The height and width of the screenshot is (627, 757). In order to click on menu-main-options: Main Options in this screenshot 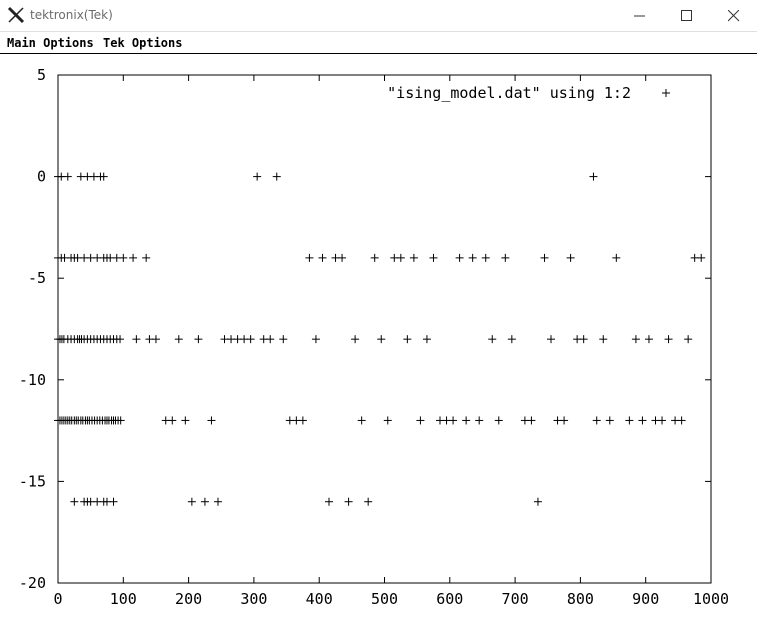, I will do `click(50, 43)`.